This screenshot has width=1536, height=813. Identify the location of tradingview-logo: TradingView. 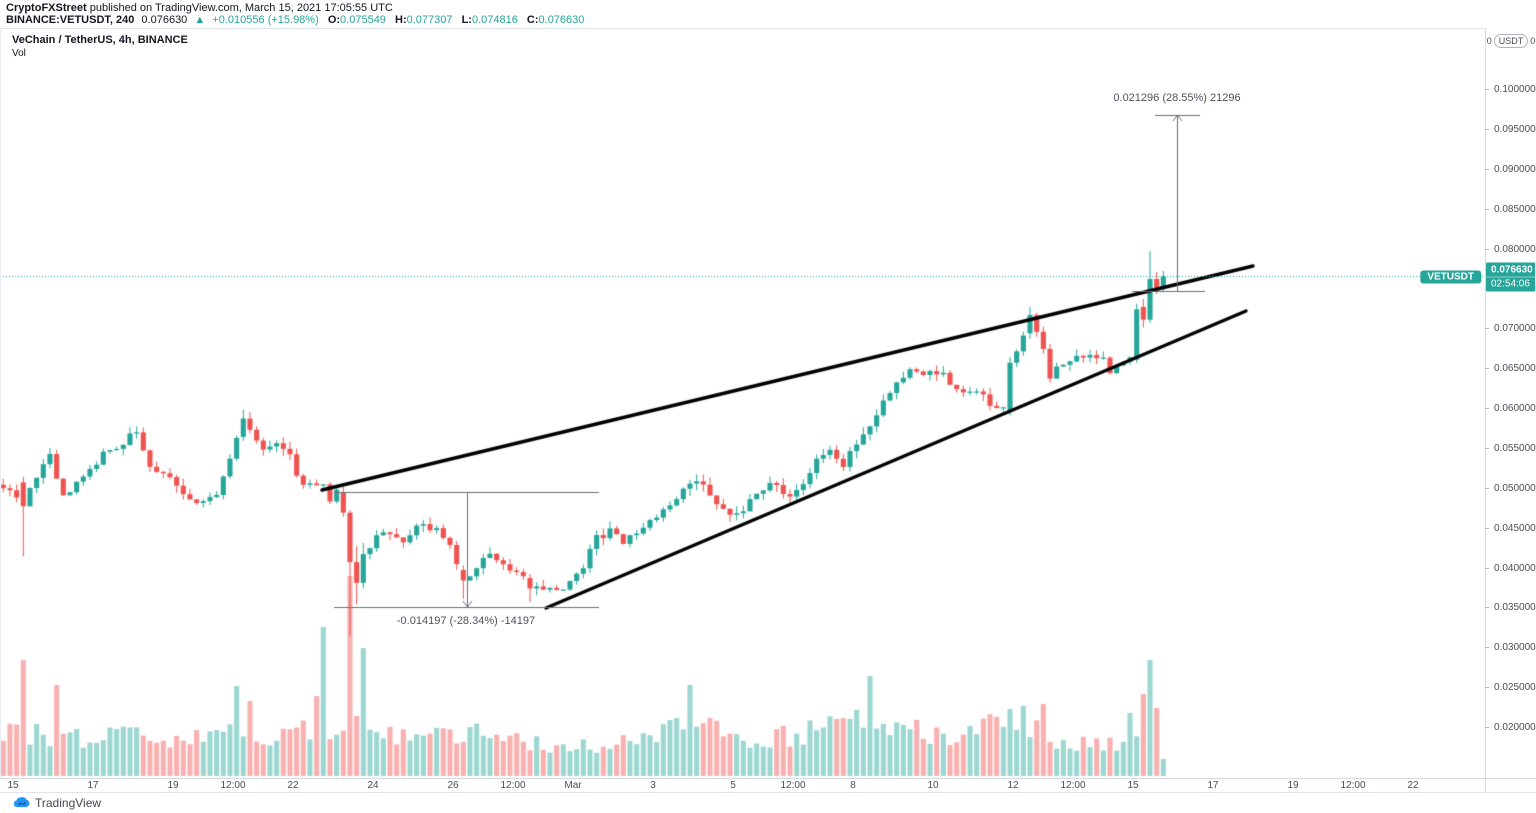
(57, 803).